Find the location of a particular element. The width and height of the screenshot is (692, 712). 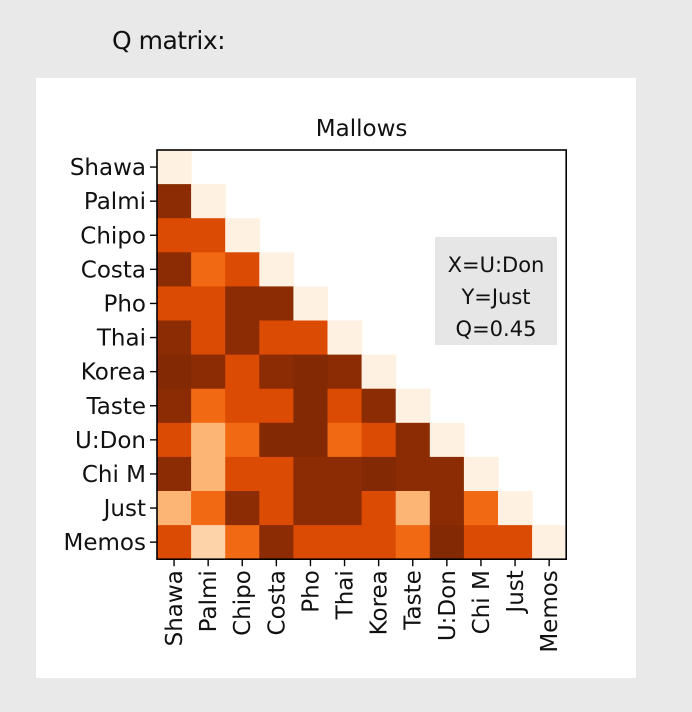

heatmap-cell-shawa-shawa is located at coordinates (174, 167).